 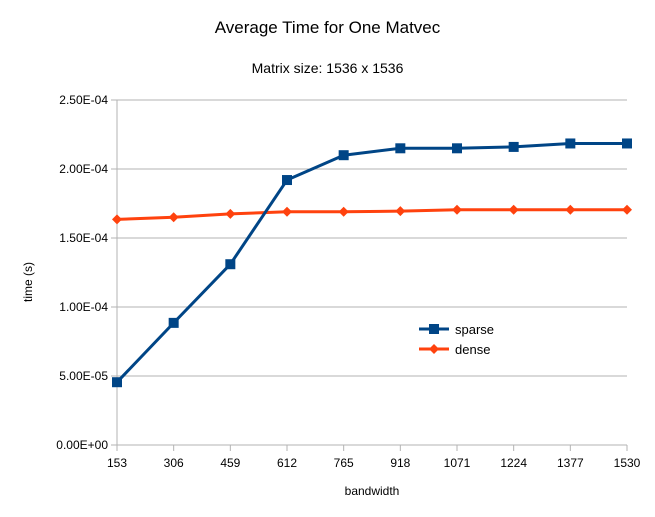 What do you see at coordinates (513, 463) in the screenshot?
I see `x-tick-label: 1224` at bounding box center [513, 463].